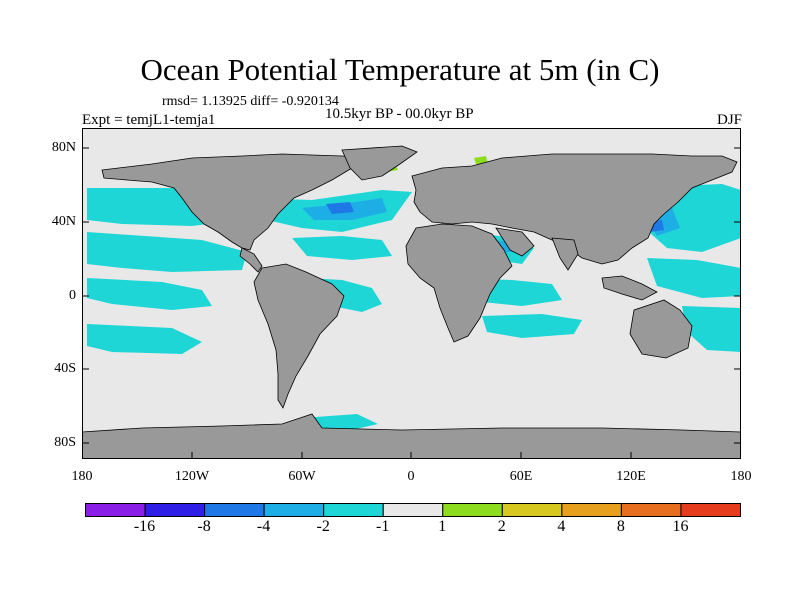  What do you see at coordinates (63, 147) in the screenshot?
I see `lat-label-80n: 80N` at bounding box center [63, 147].